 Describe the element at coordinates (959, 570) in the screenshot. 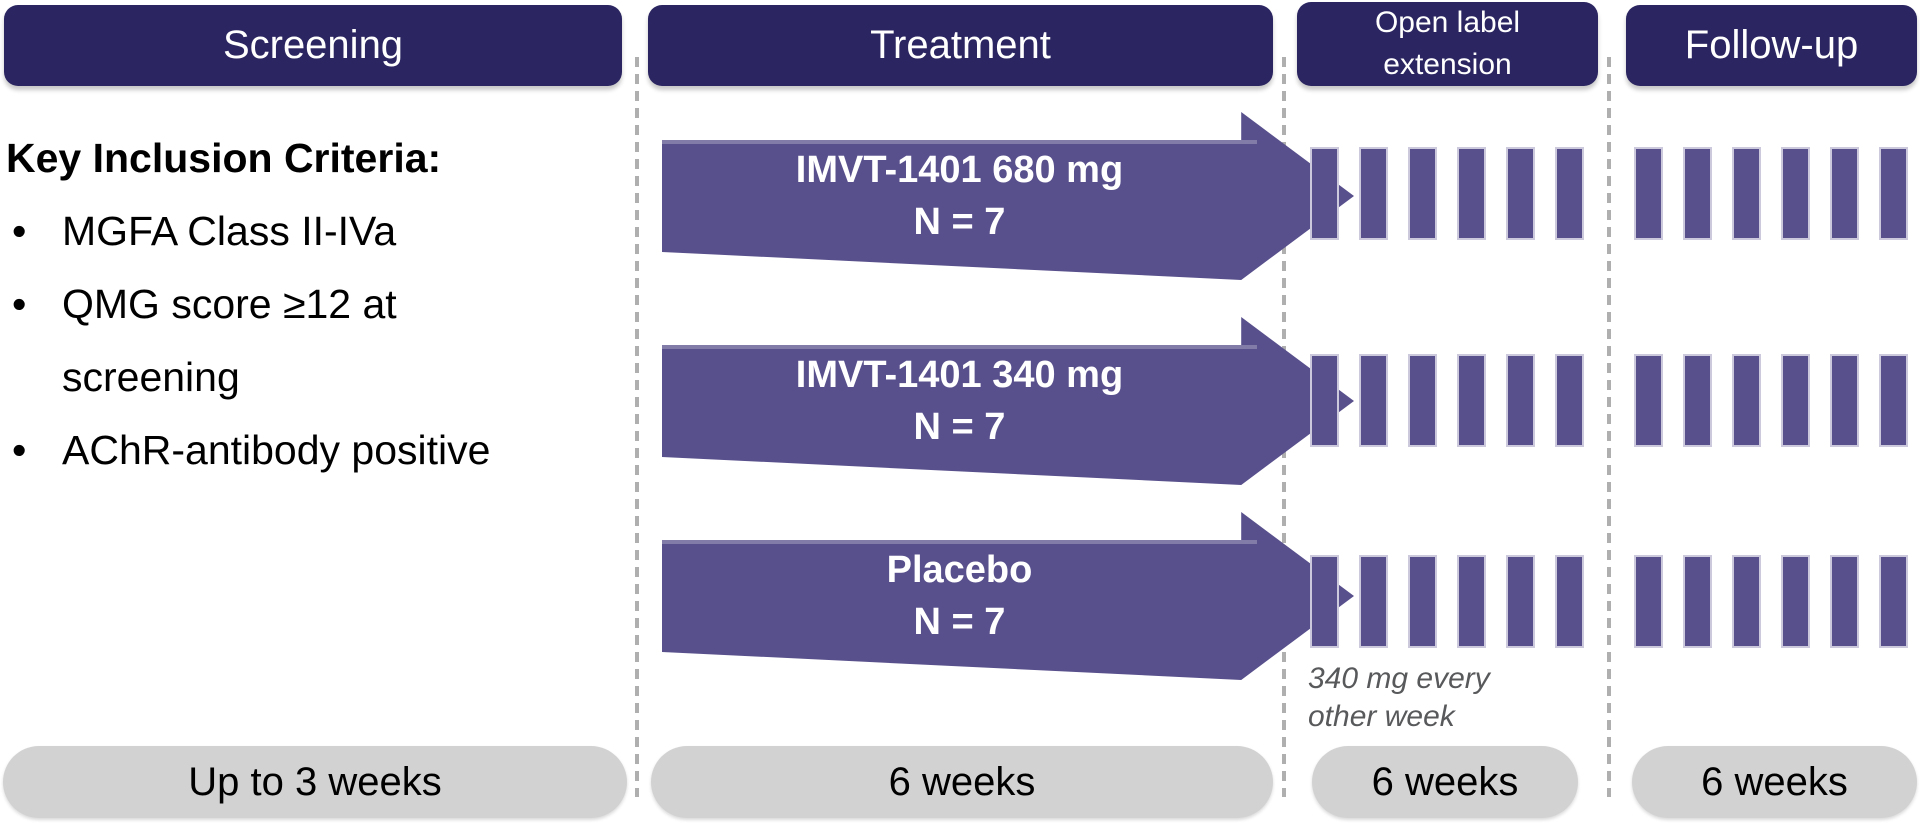

I see `treatment-arm-label: Placebo` at that location.